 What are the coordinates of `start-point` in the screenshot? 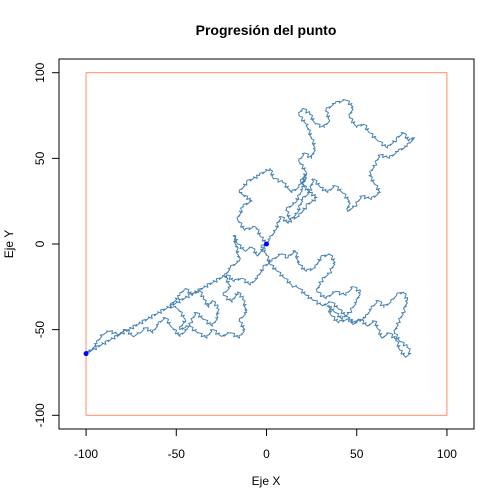 It's located at (266, 244).